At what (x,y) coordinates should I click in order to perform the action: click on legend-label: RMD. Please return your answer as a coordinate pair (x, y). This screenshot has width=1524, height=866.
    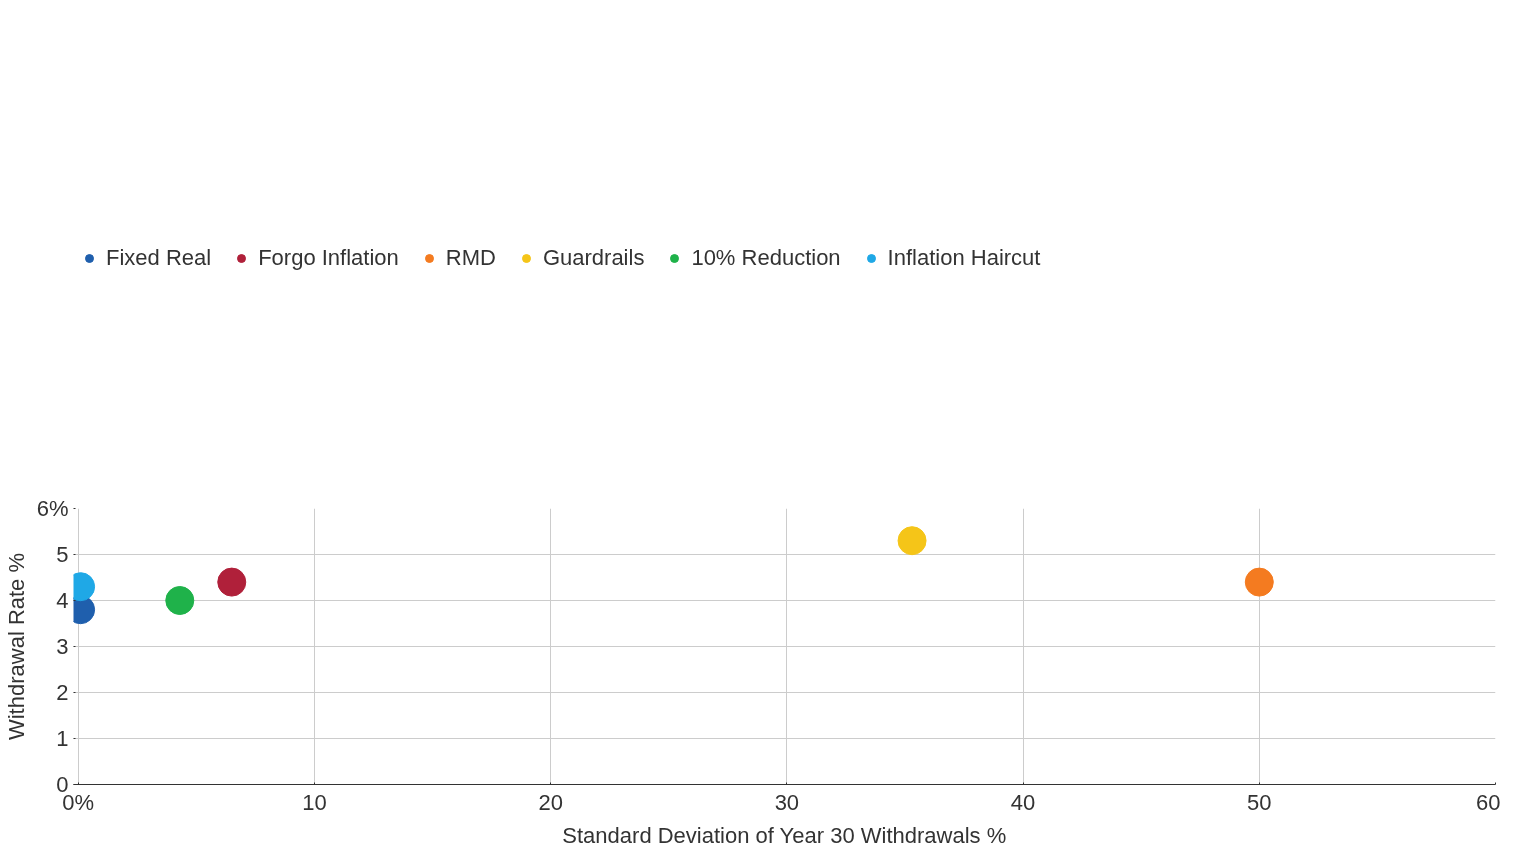
    Looking at the image, I should click on (470, 258).